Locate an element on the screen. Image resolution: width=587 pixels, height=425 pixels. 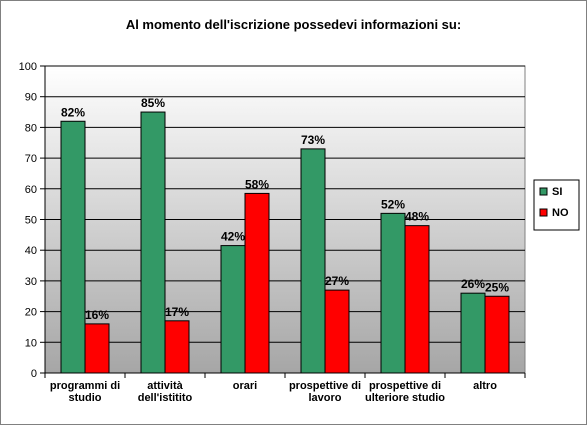
data-label: 58% is located at coordinates (257, 184).